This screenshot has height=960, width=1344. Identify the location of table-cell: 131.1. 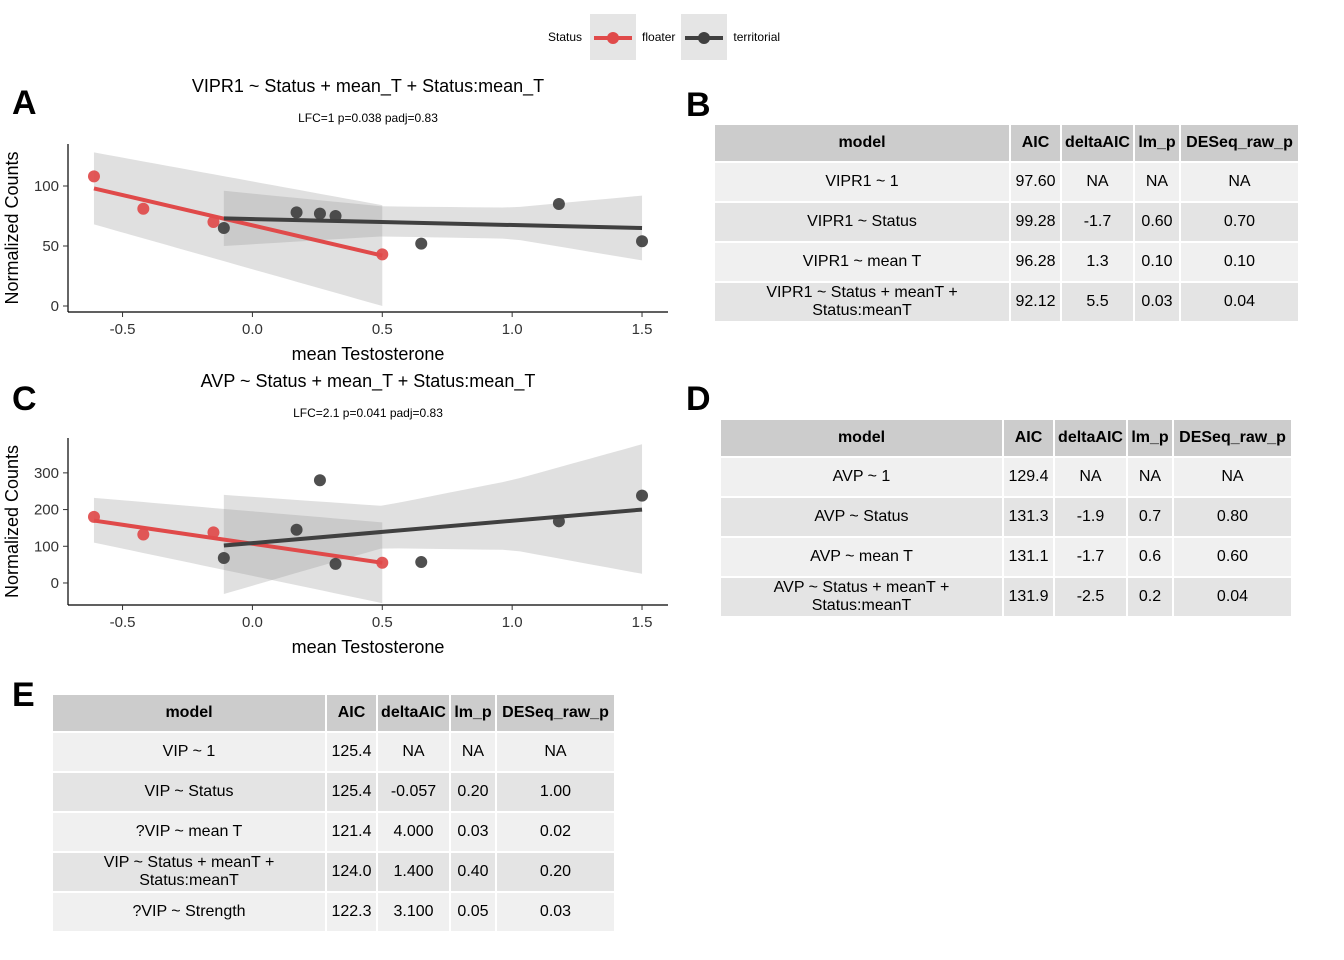
(1028, 557).